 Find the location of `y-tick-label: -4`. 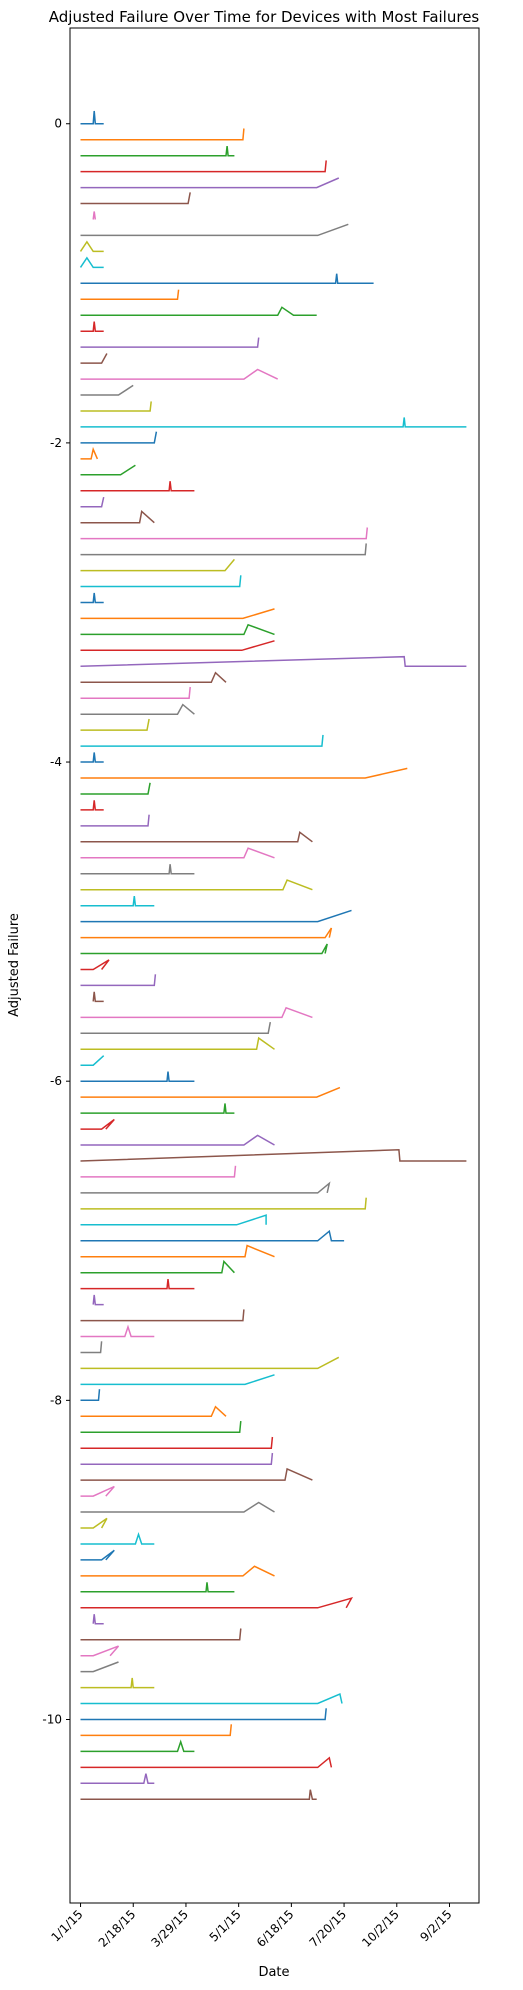

y-tick-label: -4 is located at coordinates (56, 762).